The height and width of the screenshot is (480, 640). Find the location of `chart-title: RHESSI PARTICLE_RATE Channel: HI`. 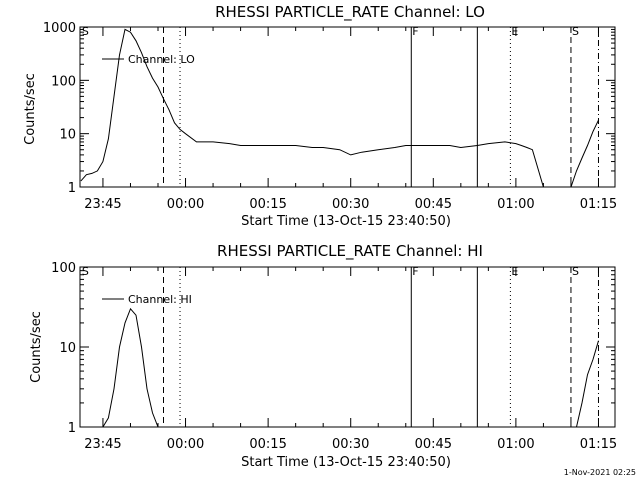

chart-title: RHESSI PARTICLE_RATE Channel: HI is located at coordinates (350, 251).